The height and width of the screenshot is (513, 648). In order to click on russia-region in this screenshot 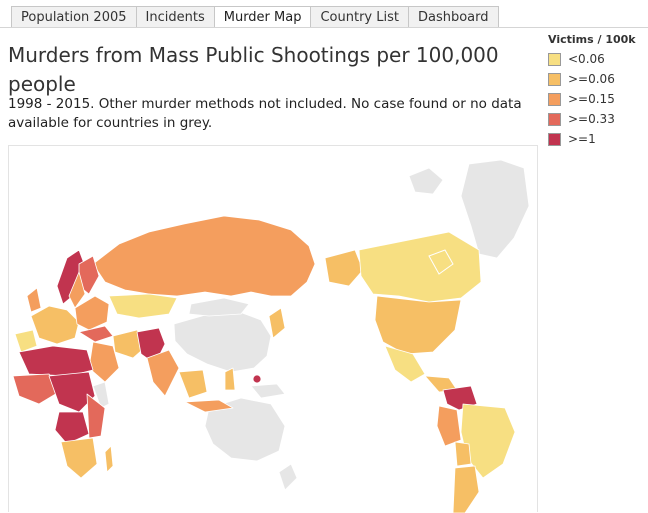, I will do `click(204, 256)`.